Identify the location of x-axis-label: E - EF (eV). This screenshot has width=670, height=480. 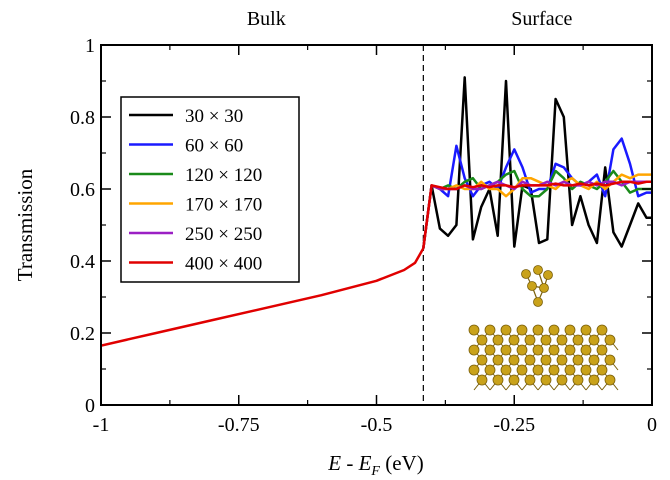
(375, 465).